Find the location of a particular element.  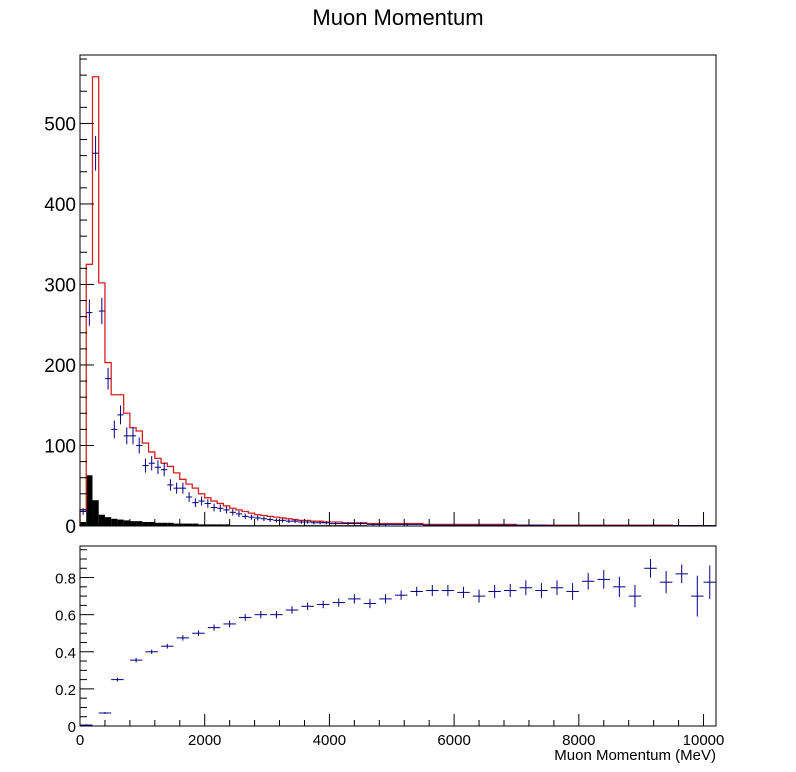

y-tick-label: 400 is located at coordinates (60, 205).